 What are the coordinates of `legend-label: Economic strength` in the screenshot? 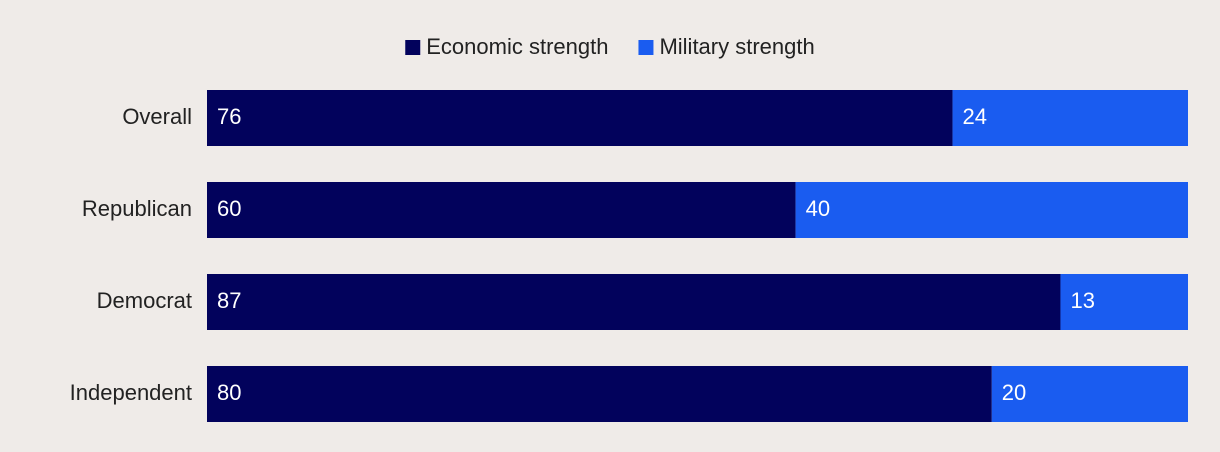 It's located at (517, 46).